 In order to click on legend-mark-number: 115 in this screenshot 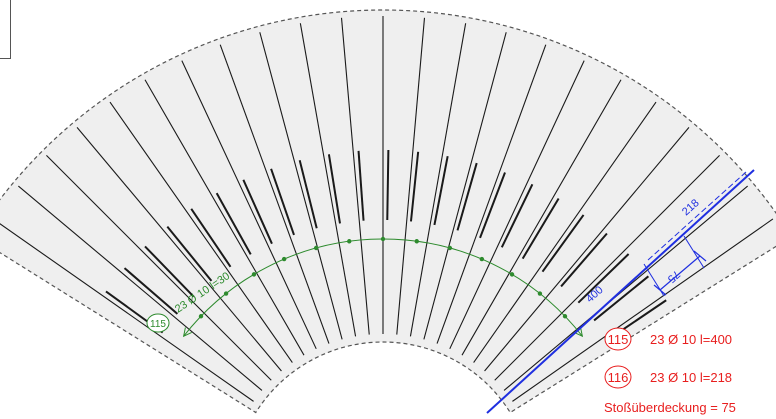, I will do `click(618, 339)`.